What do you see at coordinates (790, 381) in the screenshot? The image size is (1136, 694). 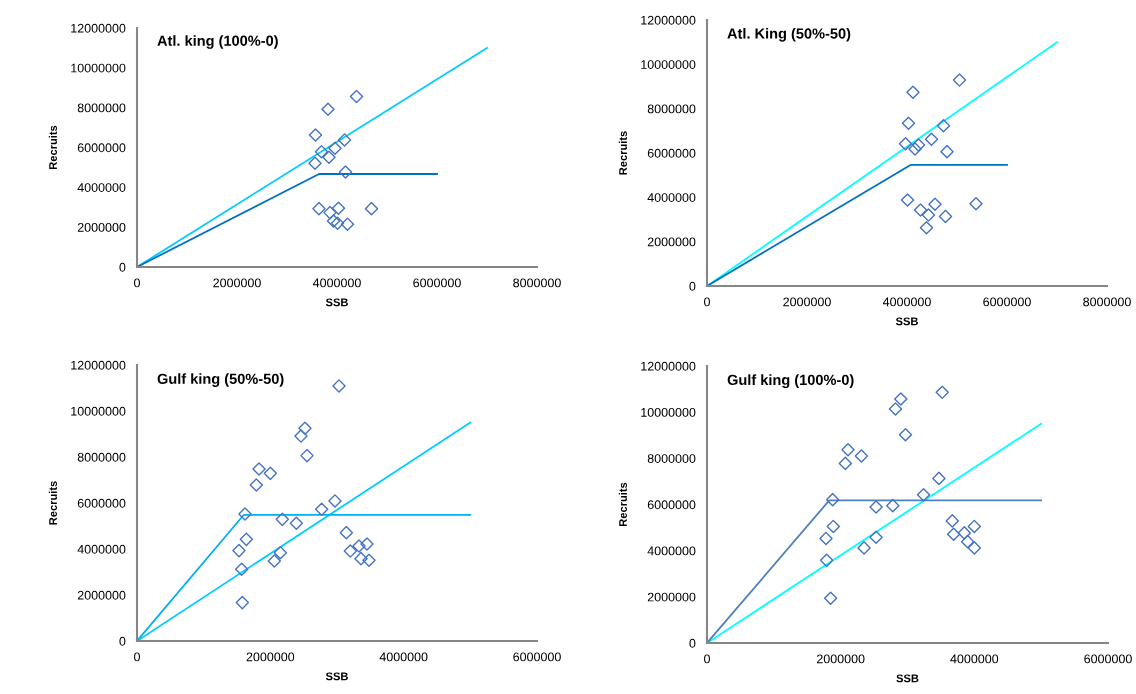 I see `text: Gulf king (100%-0)` at bounding box center [790, 381].